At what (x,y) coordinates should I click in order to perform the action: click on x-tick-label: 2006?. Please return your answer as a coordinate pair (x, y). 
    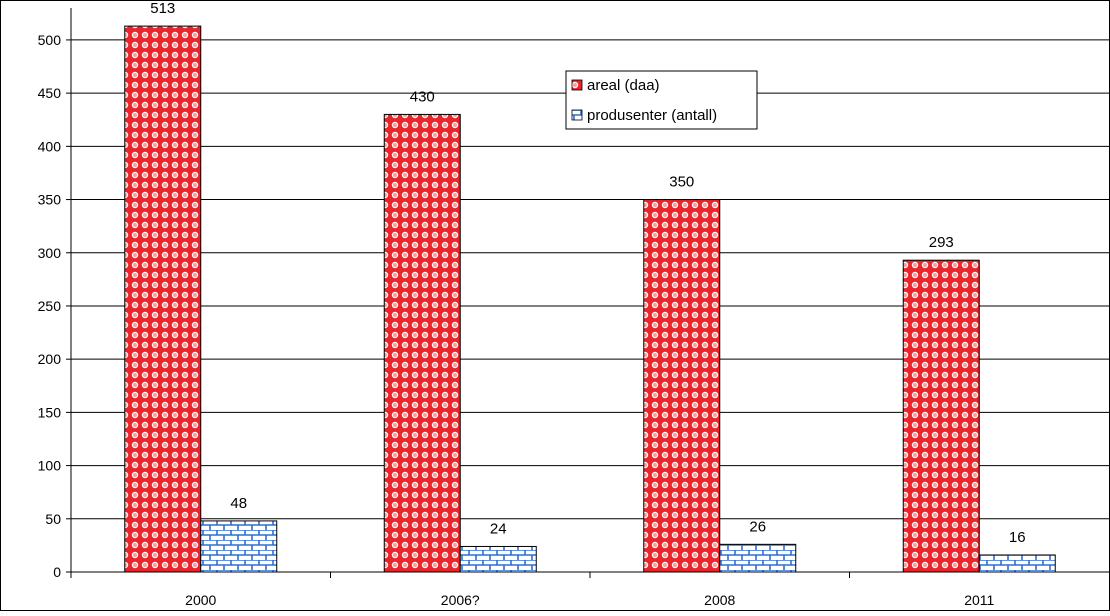
    Looking at the image, I should click on (460, 600).